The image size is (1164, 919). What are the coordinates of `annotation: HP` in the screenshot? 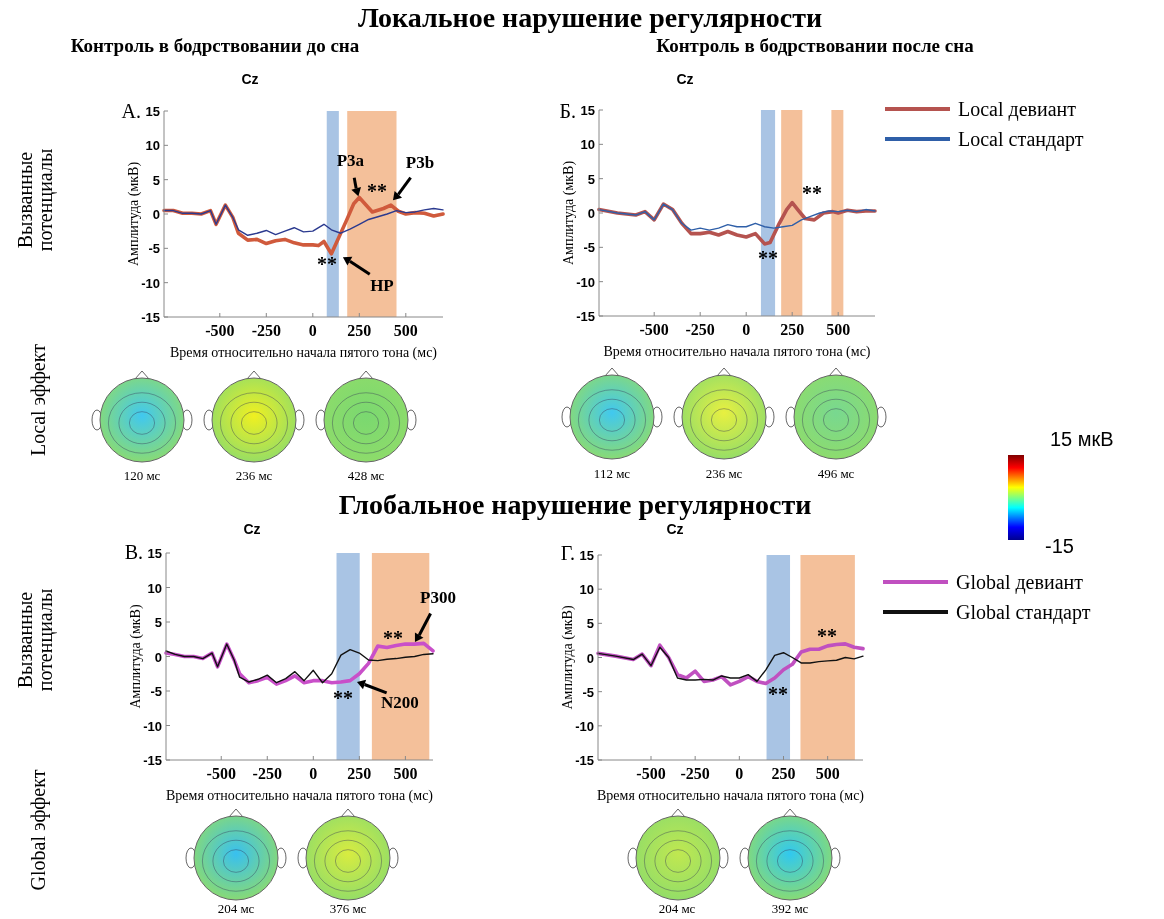 It's located at (382, 286).